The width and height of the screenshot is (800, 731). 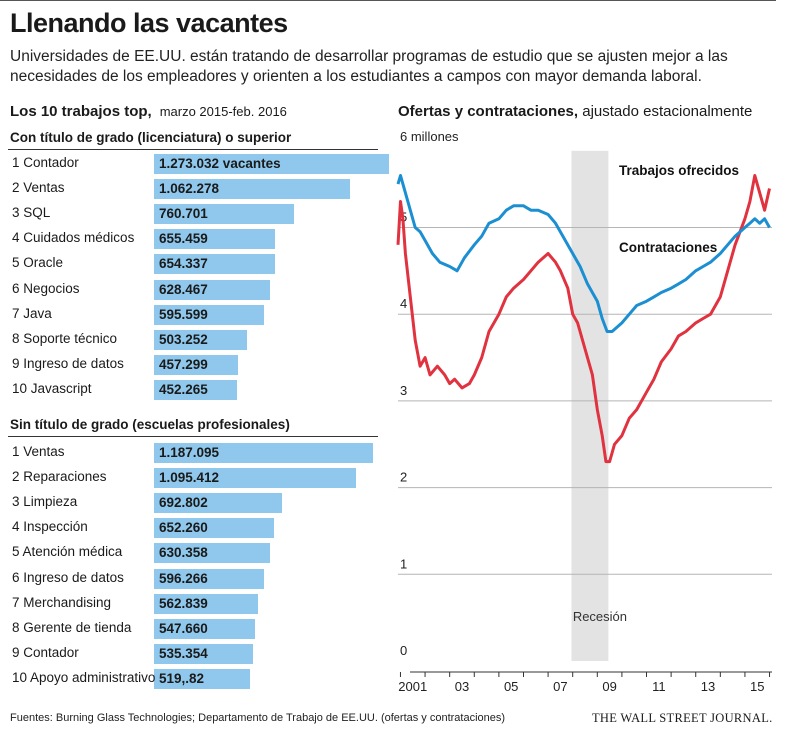 I want to click on bar-row: 5 Atención médica 630.358, so click(x=197, y=553).